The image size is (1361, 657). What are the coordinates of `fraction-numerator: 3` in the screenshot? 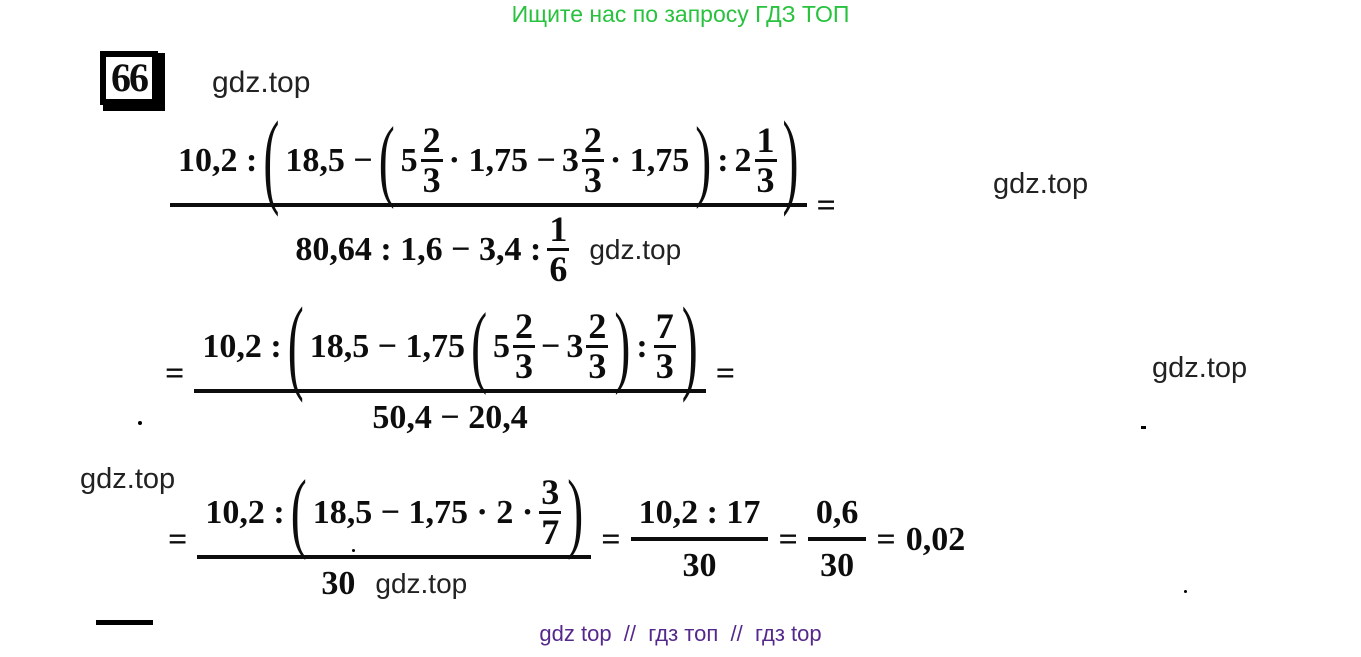 It's located at (550, 492).